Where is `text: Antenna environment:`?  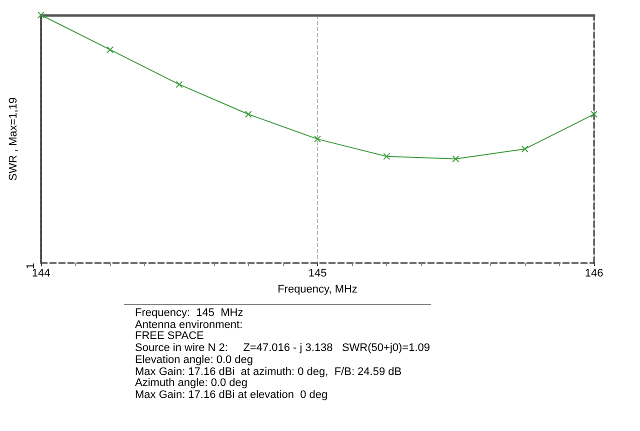 text: Antenna environment: is located at coordinates (189, 324).